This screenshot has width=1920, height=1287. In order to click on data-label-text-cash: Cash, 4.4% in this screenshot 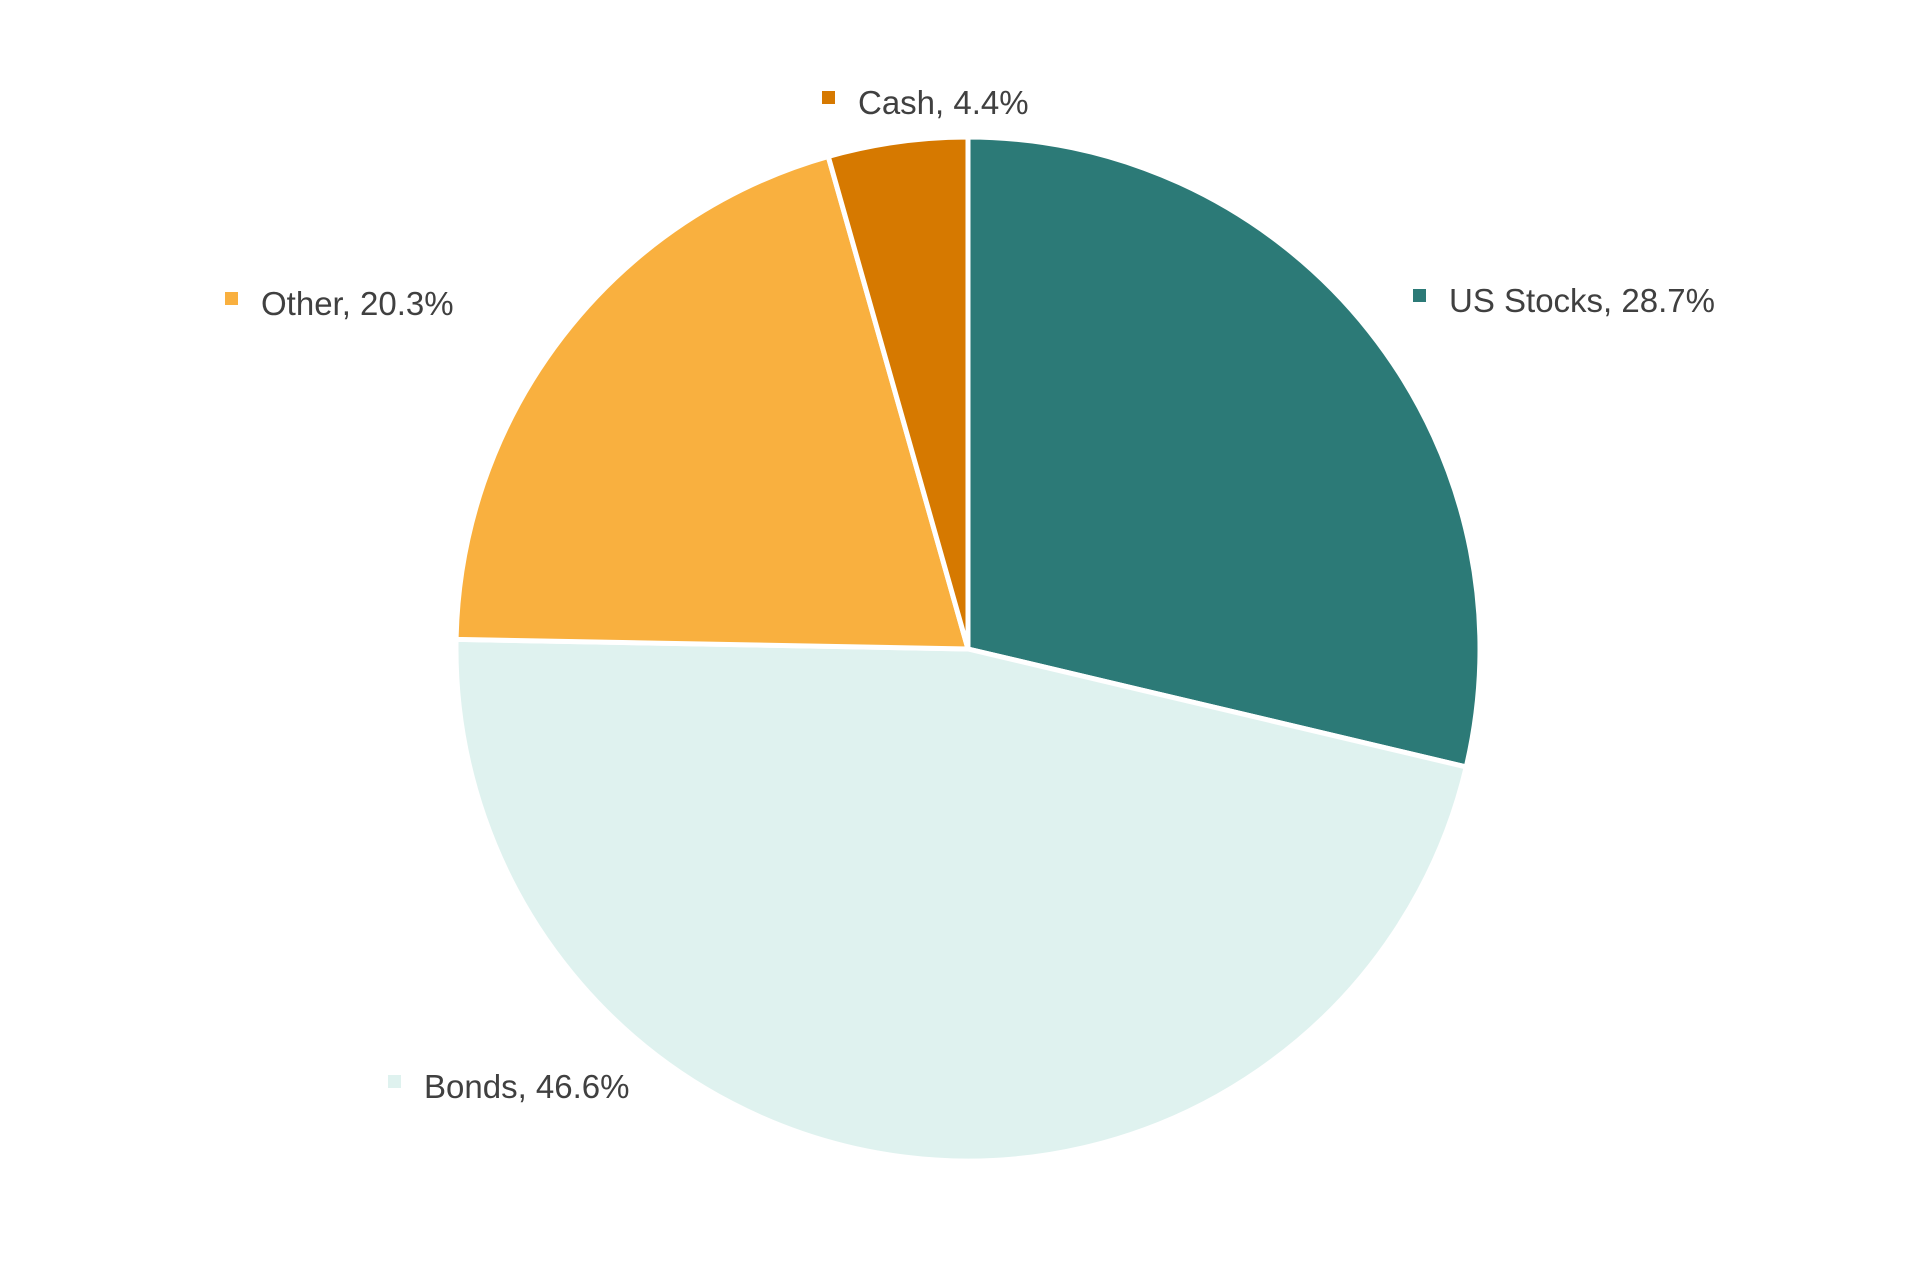, I will do `click(943, 102)`.